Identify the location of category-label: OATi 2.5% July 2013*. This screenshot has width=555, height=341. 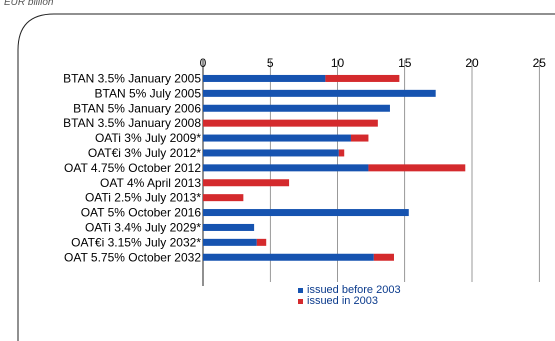
(143, 198).